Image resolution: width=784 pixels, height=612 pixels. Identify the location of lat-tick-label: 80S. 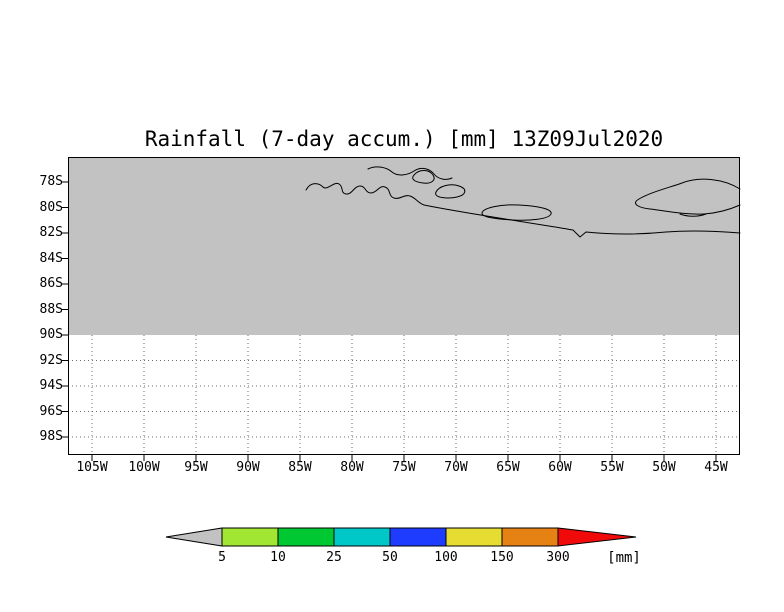
(51, 207).